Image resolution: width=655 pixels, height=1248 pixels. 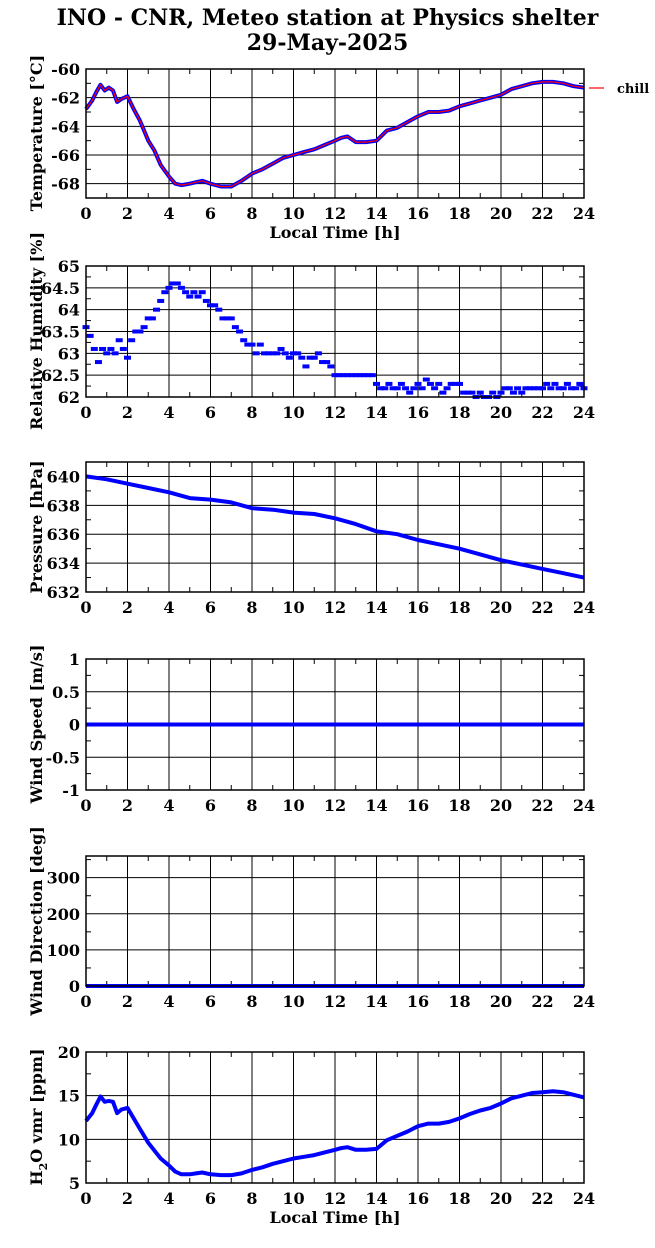 What do you see at coordinates (63, 878) in the screenshot?
I see `y-tick-label: 300` at bounding box center [63, 878].